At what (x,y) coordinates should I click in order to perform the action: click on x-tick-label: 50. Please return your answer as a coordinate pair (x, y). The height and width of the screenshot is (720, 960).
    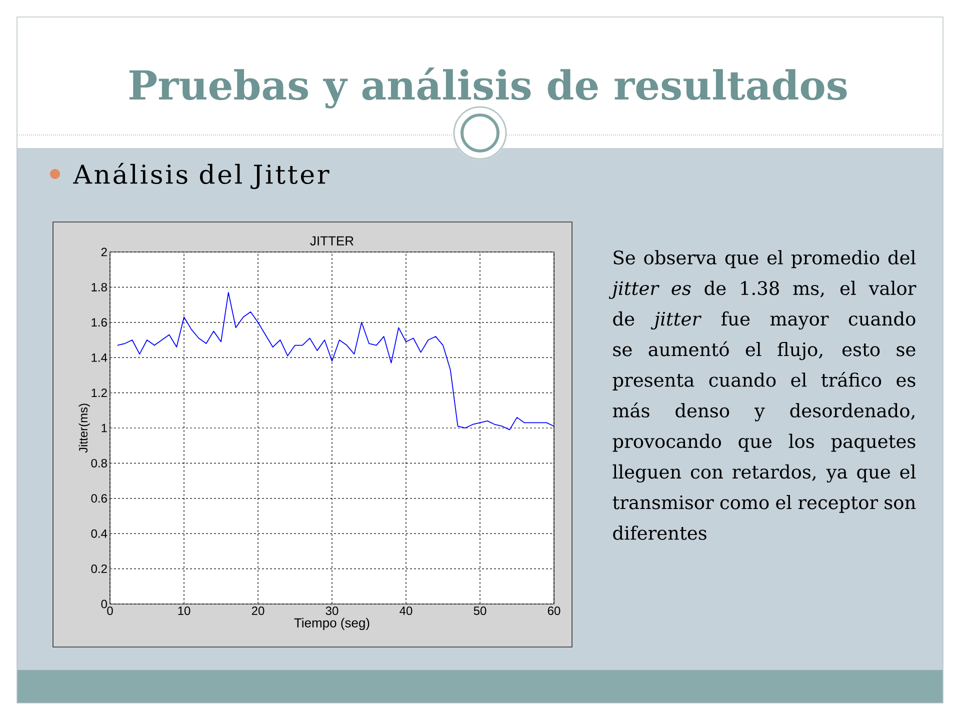
    Looking at the image, I should click on (480, 611).